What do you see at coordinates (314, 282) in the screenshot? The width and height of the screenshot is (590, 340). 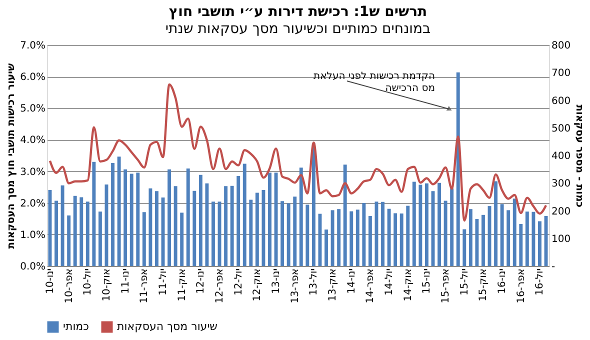 I see `x-tick-label: יול-13` at bounding box center [314, 282].